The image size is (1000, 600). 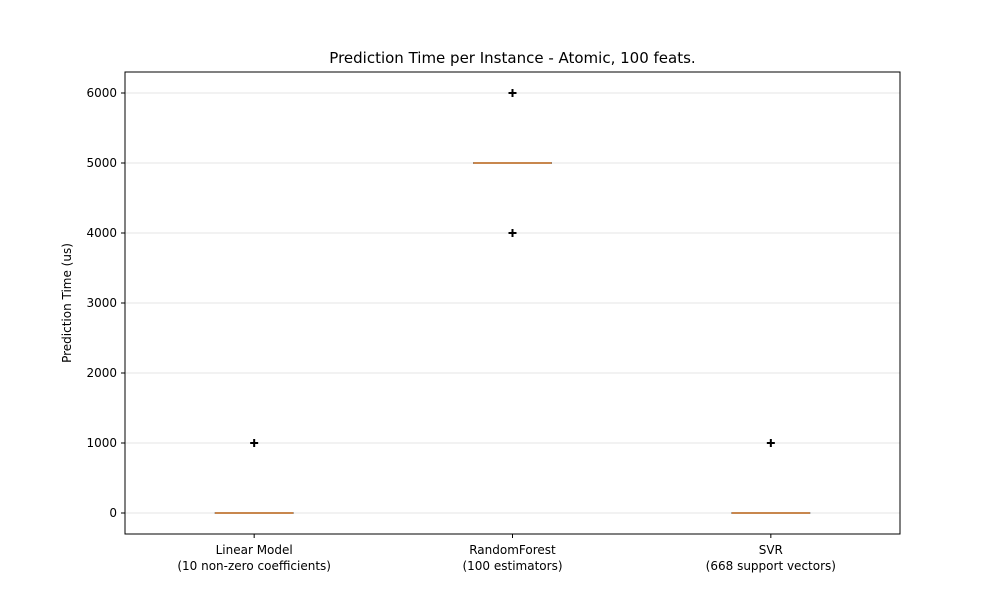 I want to click on y-tick-label: 5000, so click(x=101, y=163).